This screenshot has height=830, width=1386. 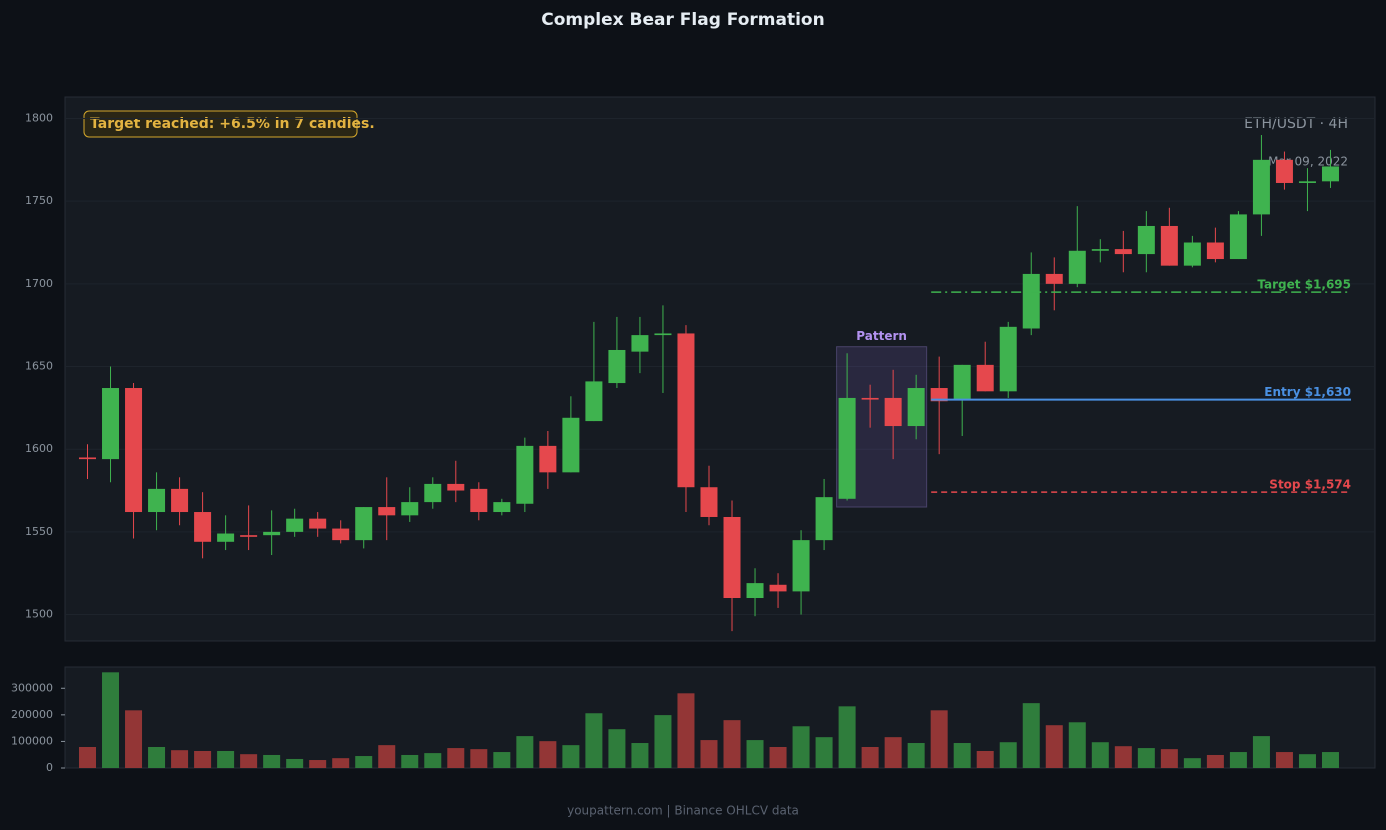 What do you see at coordinates (39, 531) in the screenshot?
I see `y-tick-label: 1550` at bounding box center [39, 531].